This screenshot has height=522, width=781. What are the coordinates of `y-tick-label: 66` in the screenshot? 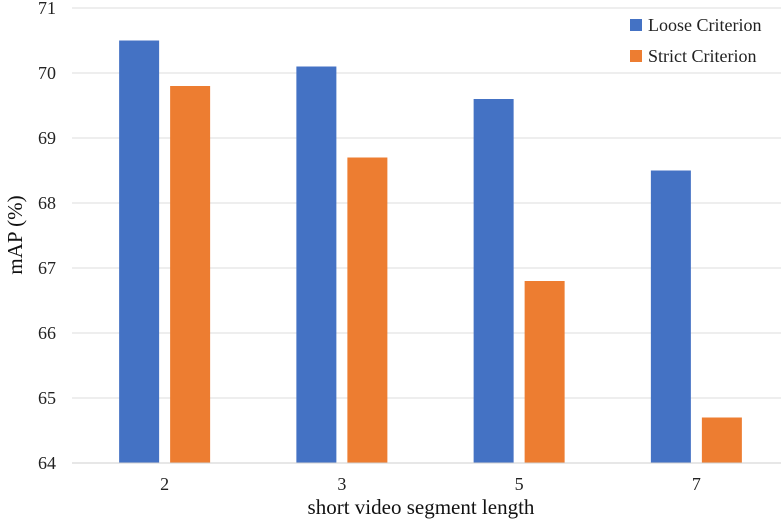 It's located at (47, 333).